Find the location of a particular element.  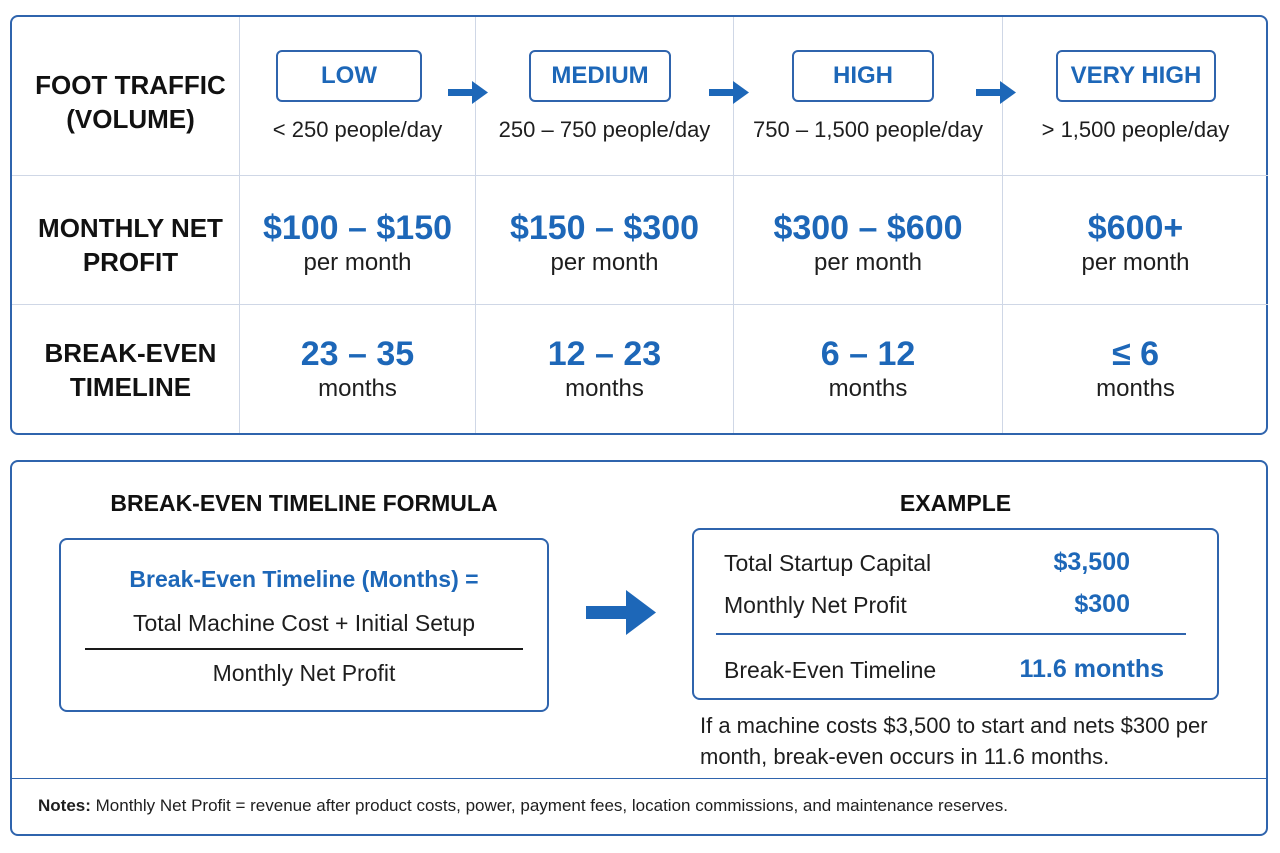

profit-high: $300 – $600 is located at coordinates (868, 228).